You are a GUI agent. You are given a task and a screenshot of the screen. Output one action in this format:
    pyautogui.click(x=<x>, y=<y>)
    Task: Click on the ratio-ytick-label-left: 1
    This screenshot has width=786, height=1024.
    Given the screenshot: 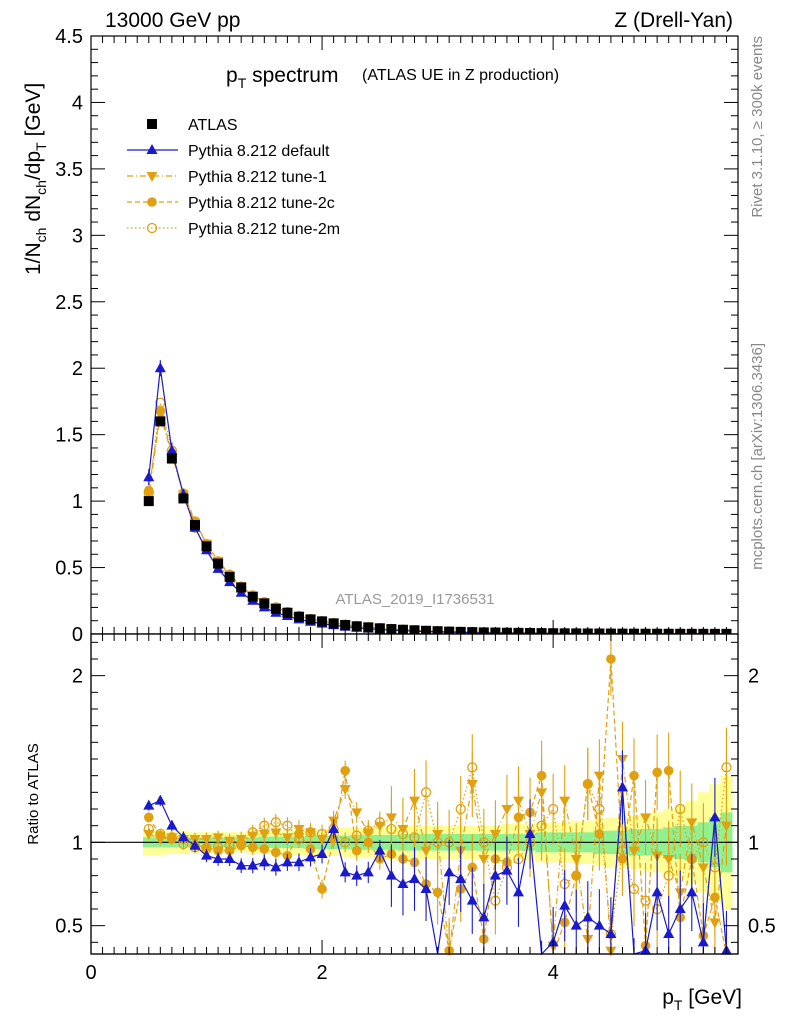 What is the action you would take?
    pyautogui.click(x=77, y=843)
    